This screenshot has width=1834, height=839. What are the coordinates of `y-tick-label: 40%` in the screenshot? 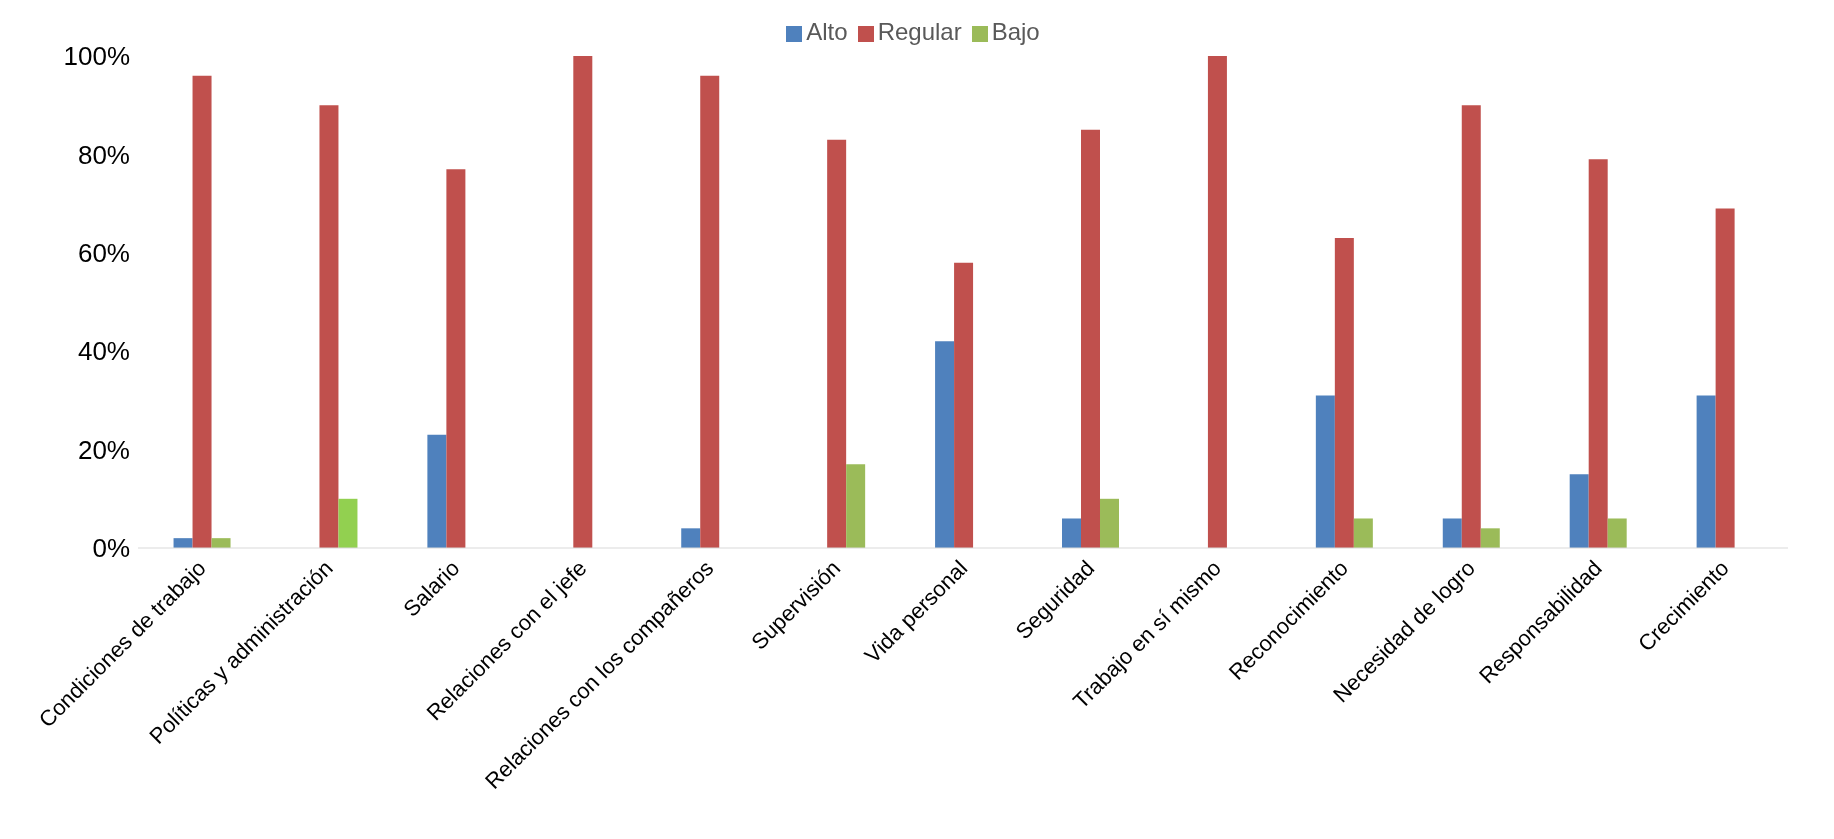 It's located at (103, 351).